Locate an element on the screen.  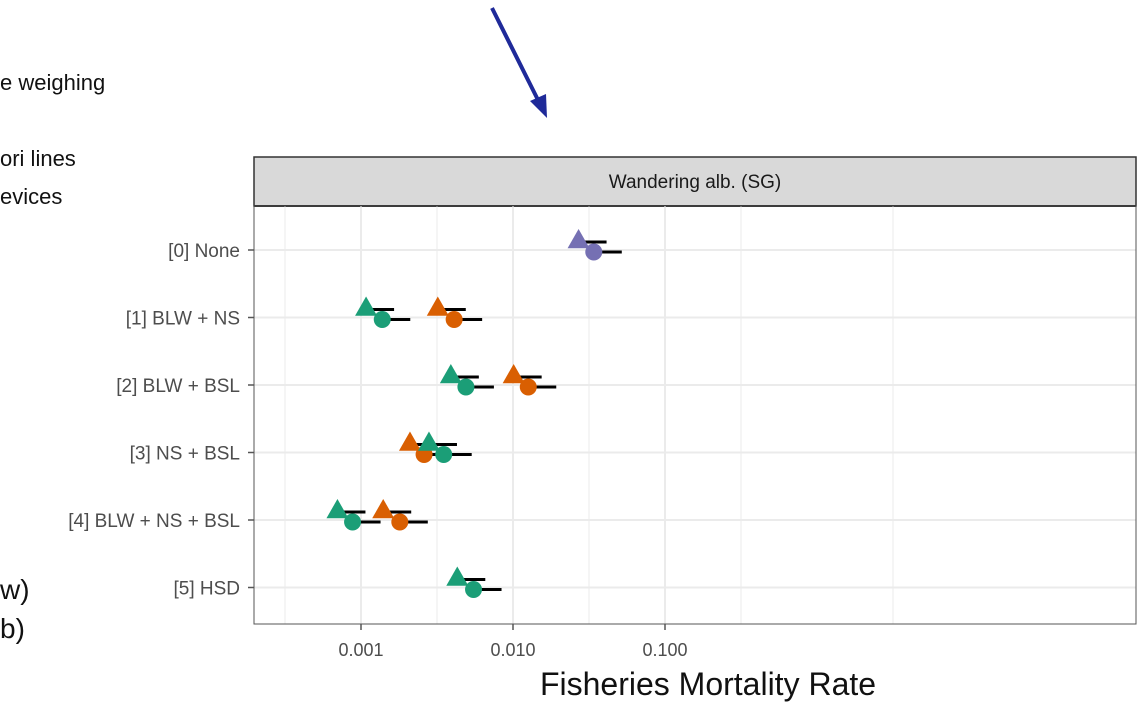
facet-strip-title: Wandering alb. (SG) is located at coordinates (695, 182).